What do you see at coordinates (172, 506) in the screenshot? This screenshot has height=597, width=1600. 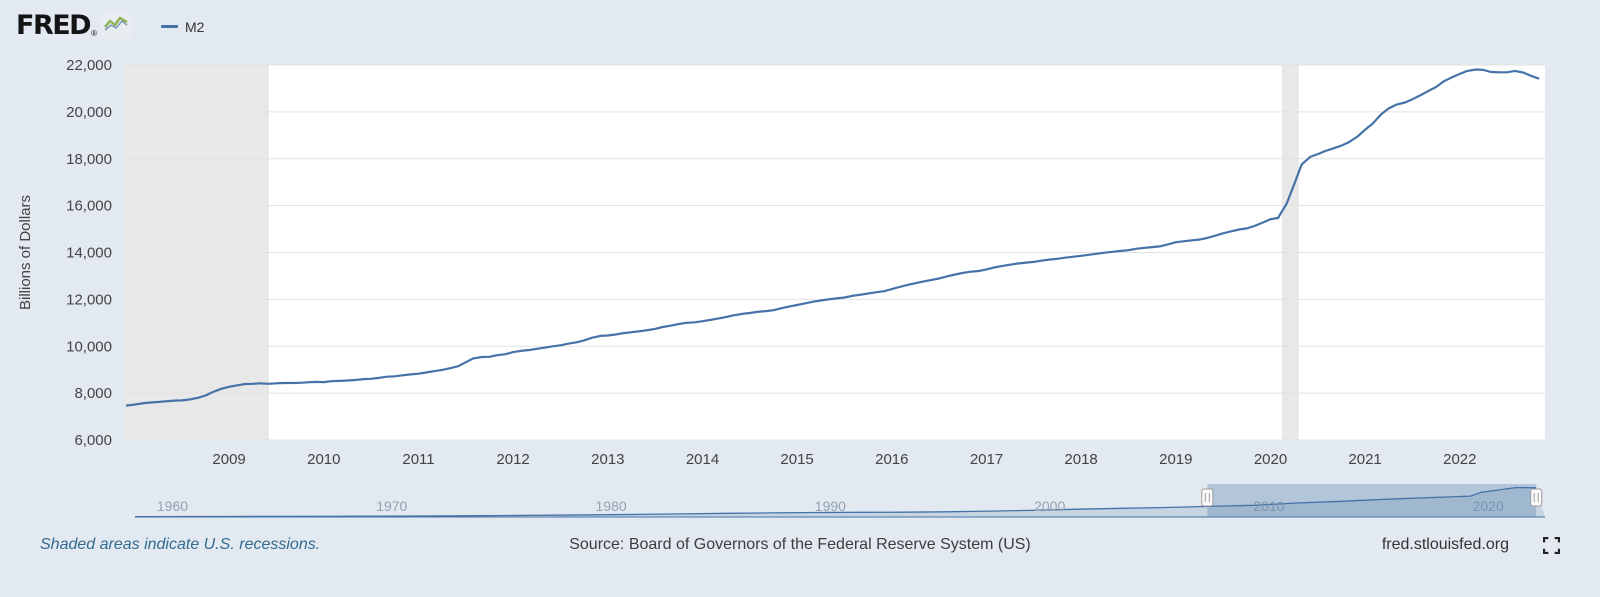 I see `brush-year-label: 1960` at bounding box center [172, 506].